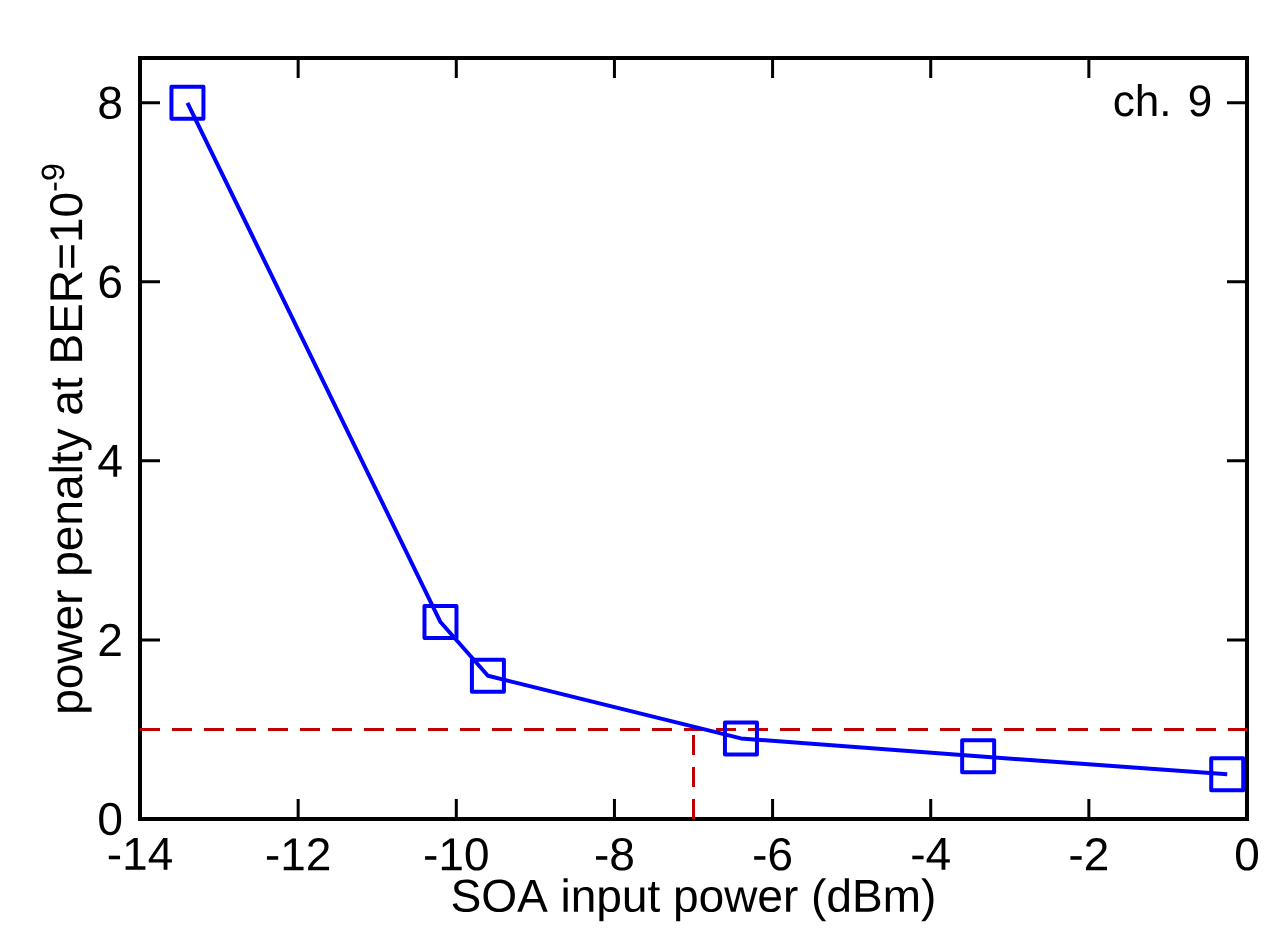 The image size is (1270, 948). Describe the element at coordinates (614, 854) in the screenshot. I see `x-tick-label: -8` at that location.